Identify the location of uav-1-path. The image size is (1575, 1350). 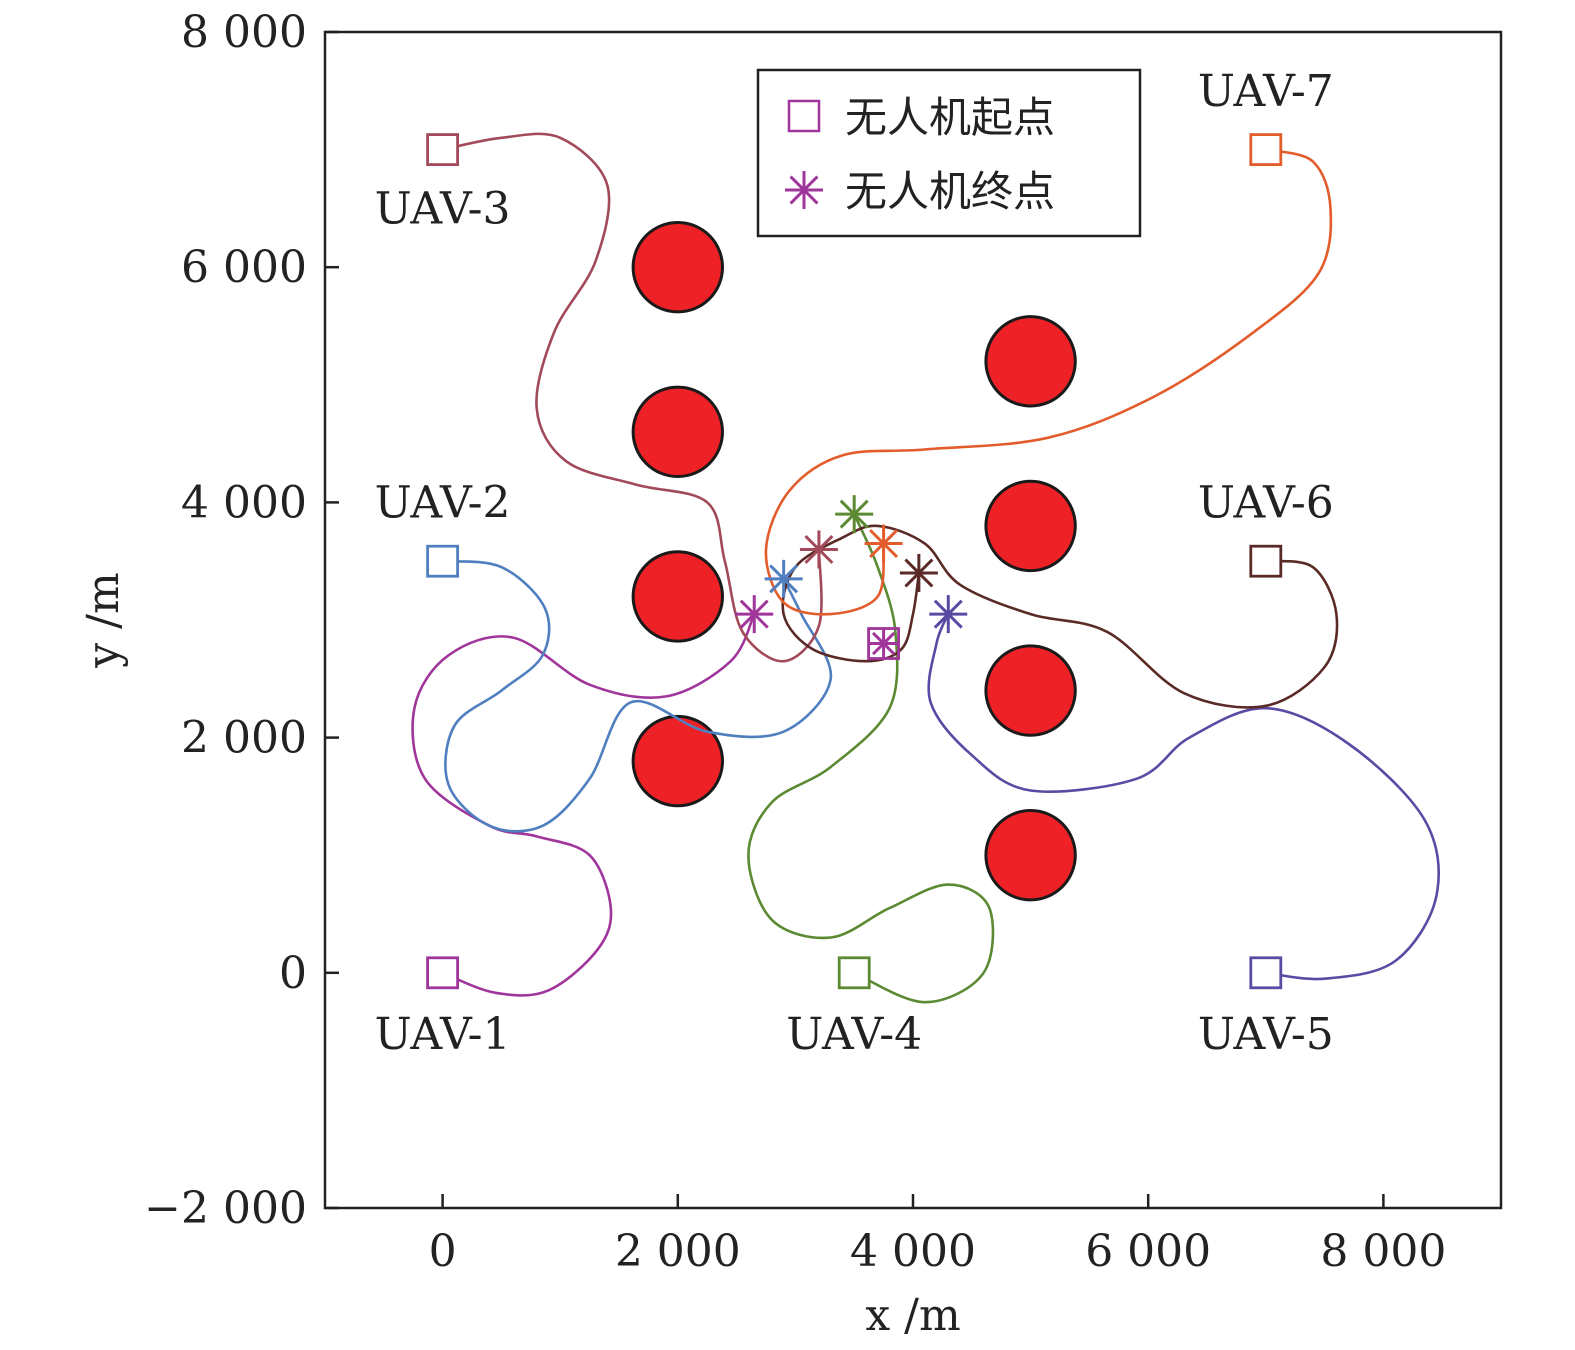
(583, 805).